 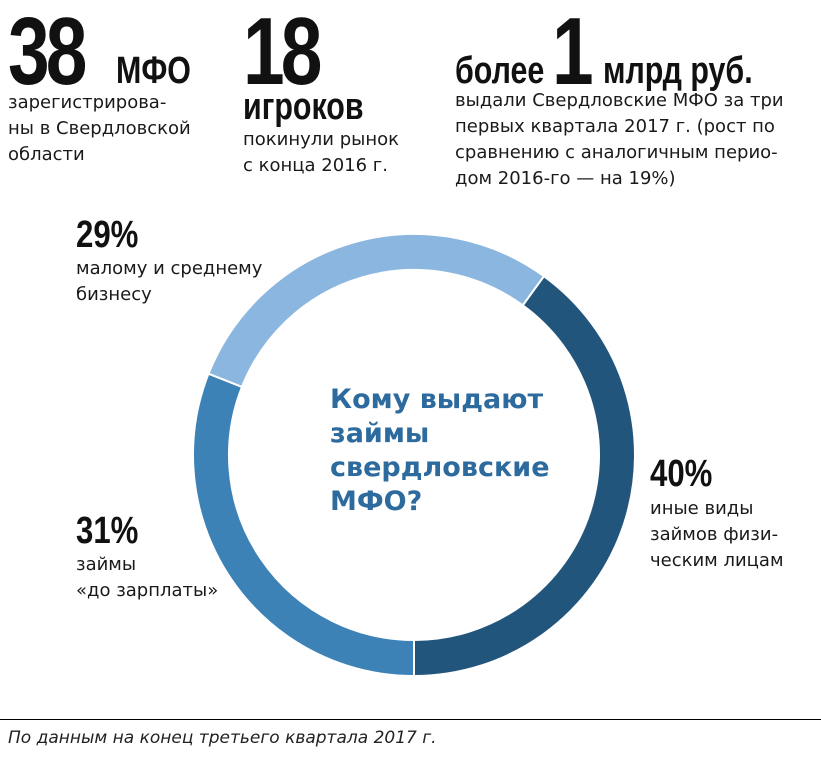 What do you see at coordinates (303, 107) in the screenshot?
I see `fact-2-unit: игроков` at bounding box center [303, 107].